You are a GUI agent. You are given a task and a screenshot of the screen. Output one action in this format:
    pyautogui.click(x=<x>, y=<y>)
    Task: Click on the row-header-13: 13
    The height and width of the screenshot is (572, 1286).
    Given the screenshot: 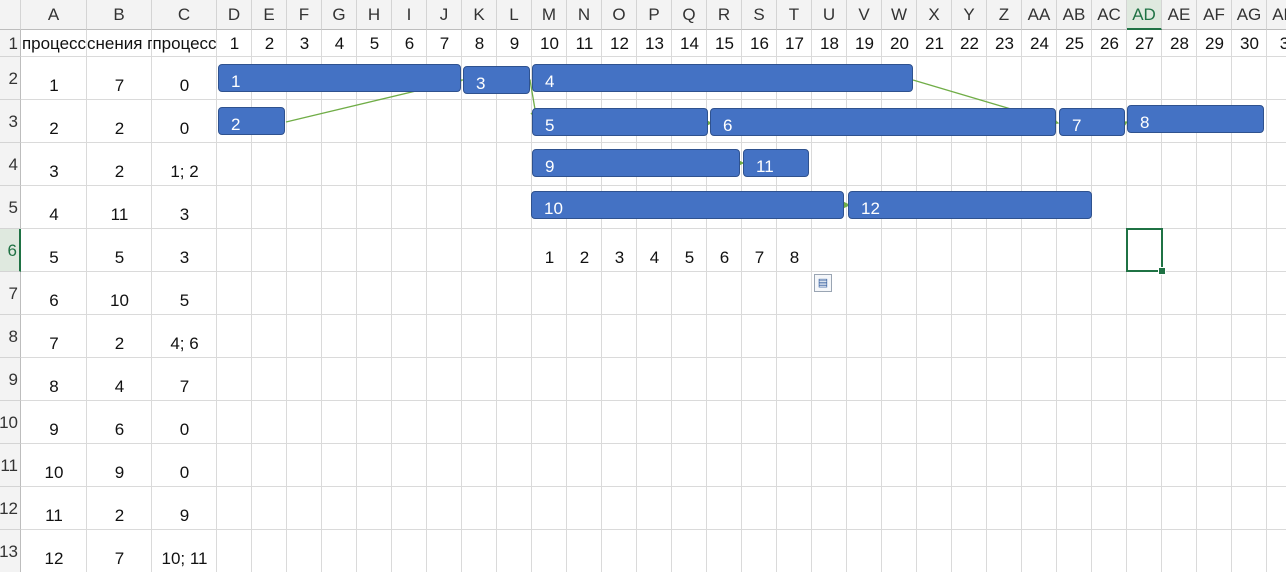 What is the action you would take?
    pyautogui.click(x=10, y=551)
    